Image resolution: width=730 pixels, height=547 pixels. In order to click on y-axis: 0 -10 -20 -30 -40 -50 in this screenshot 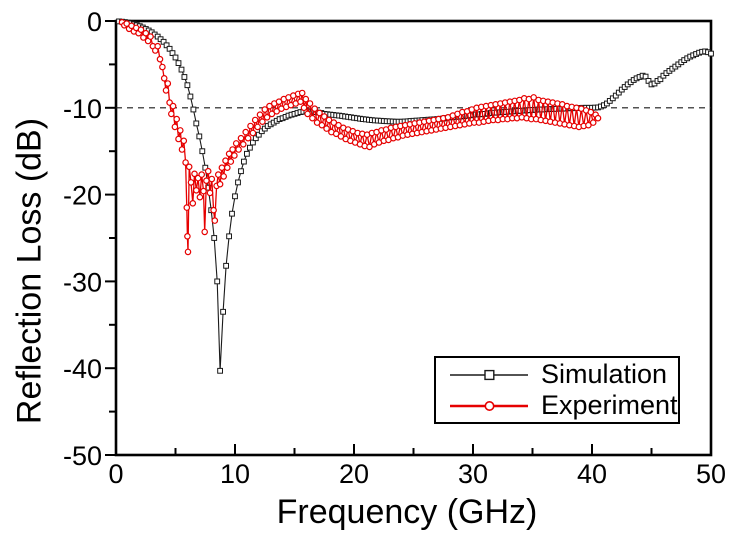, I will do `click(89, 239)`.